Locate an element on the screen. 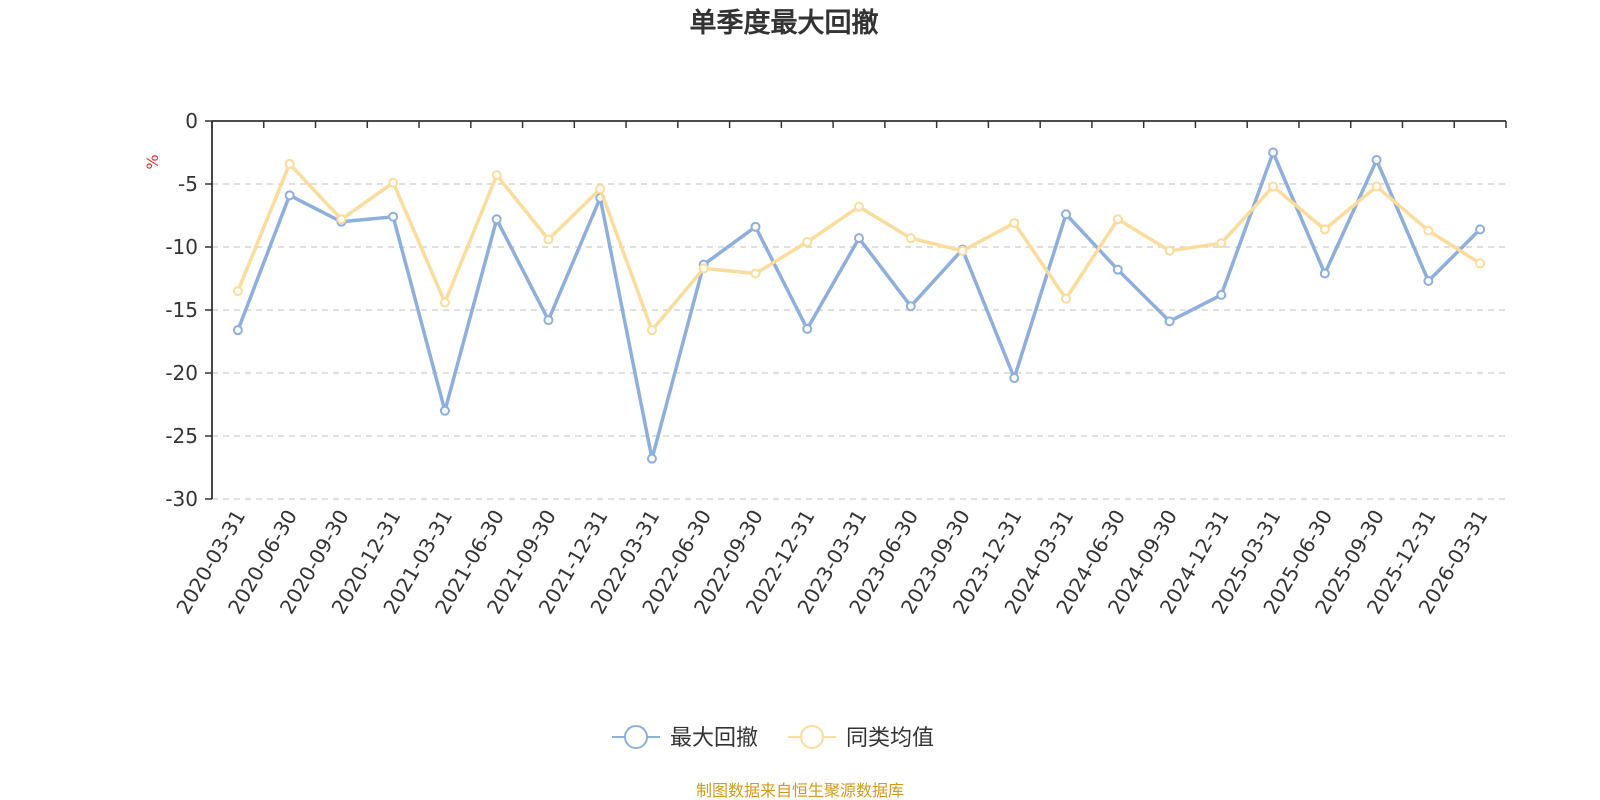 Image resolution: width=1600 pixels, height=800 pixels. legend-label: 最大回撤 is located at coordinates (714, 738).